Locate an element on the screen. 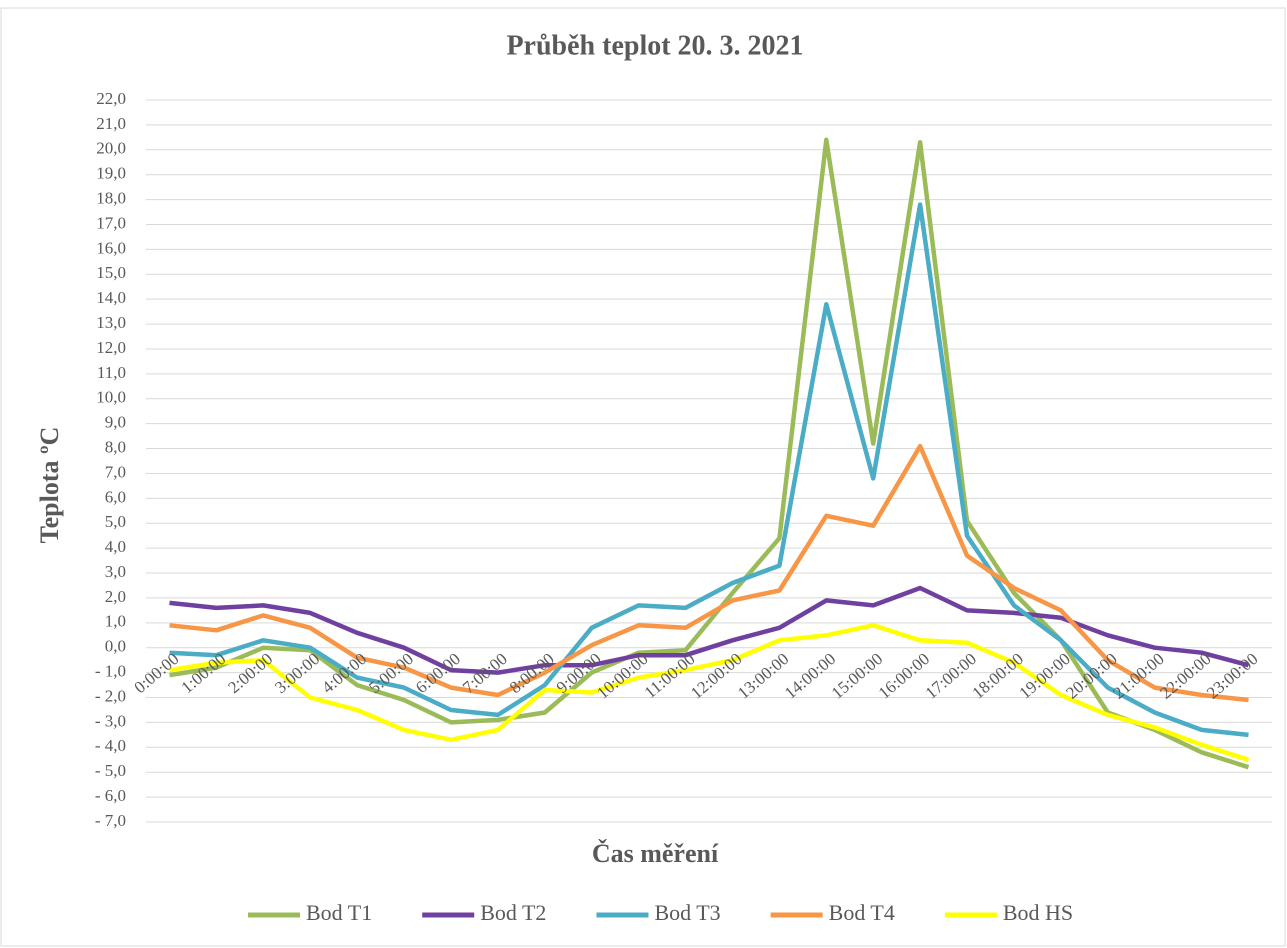 The height and width of the screenshot is (948, 1287). legend-label: Bod T3 is located at coordinates (687, 912).